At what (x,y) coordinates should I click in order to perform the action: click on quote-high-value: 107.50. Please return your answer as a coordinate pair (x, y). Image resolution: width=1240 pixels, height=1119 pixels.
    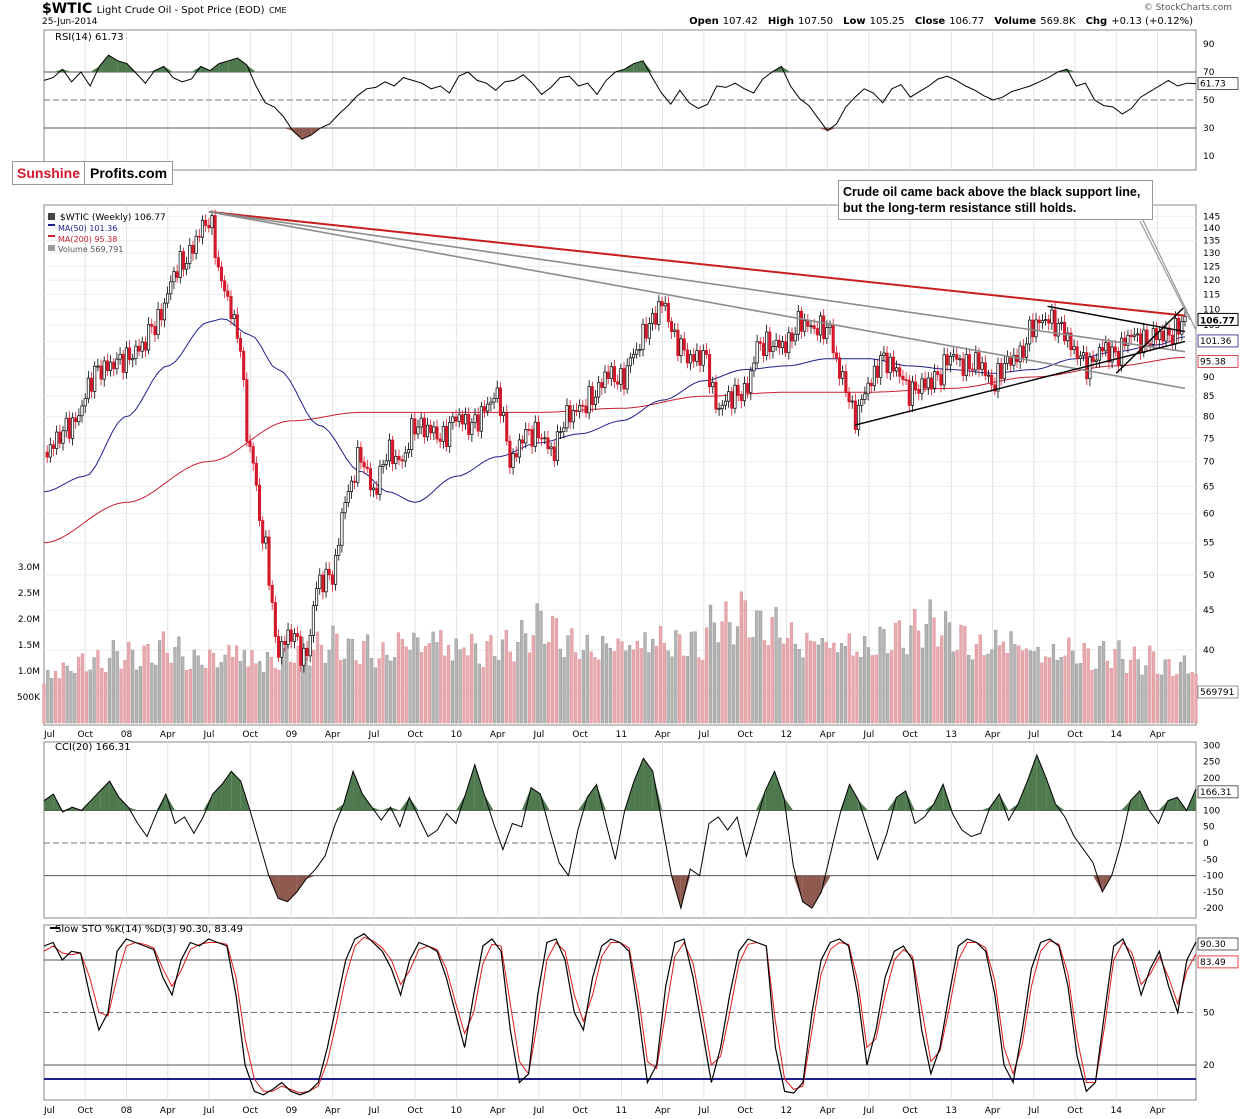
    Looking at the image, I should click on (815, 21).